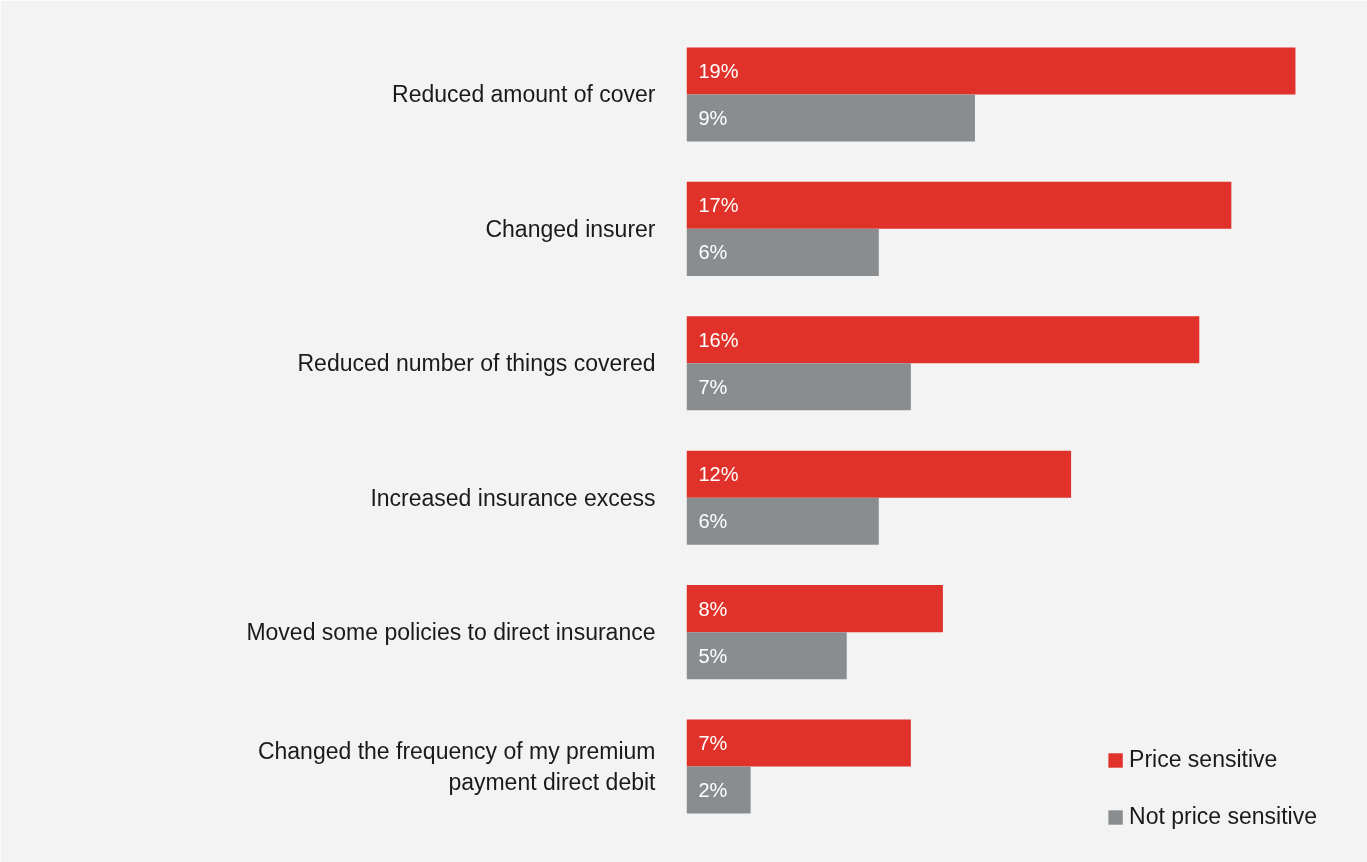  Describe the element at coordinates (713, 608) in the screenshot. I see `data-label: 8%` at that location.